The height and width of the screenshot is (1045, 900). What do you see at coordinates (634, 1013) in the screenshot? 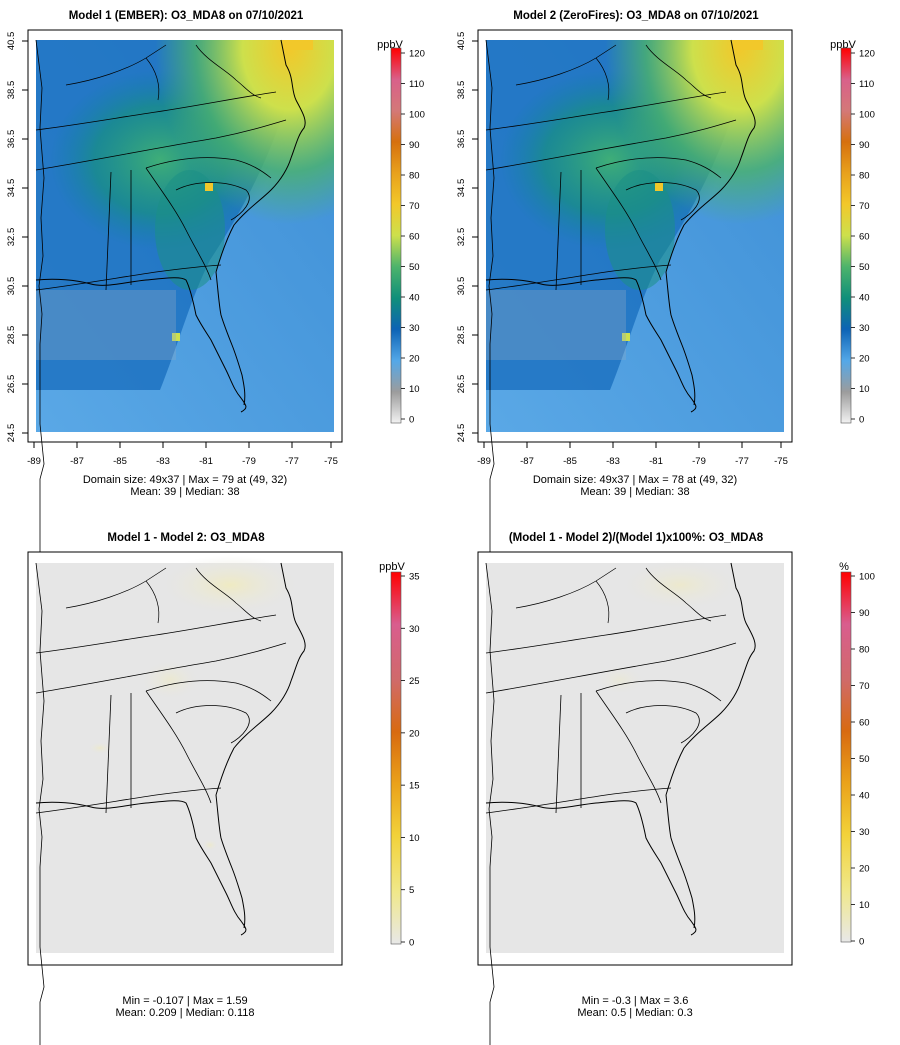
I see `summary-line-2: Mean: 0.5 | Median: 0.3` at bounding box center [634, 1013].